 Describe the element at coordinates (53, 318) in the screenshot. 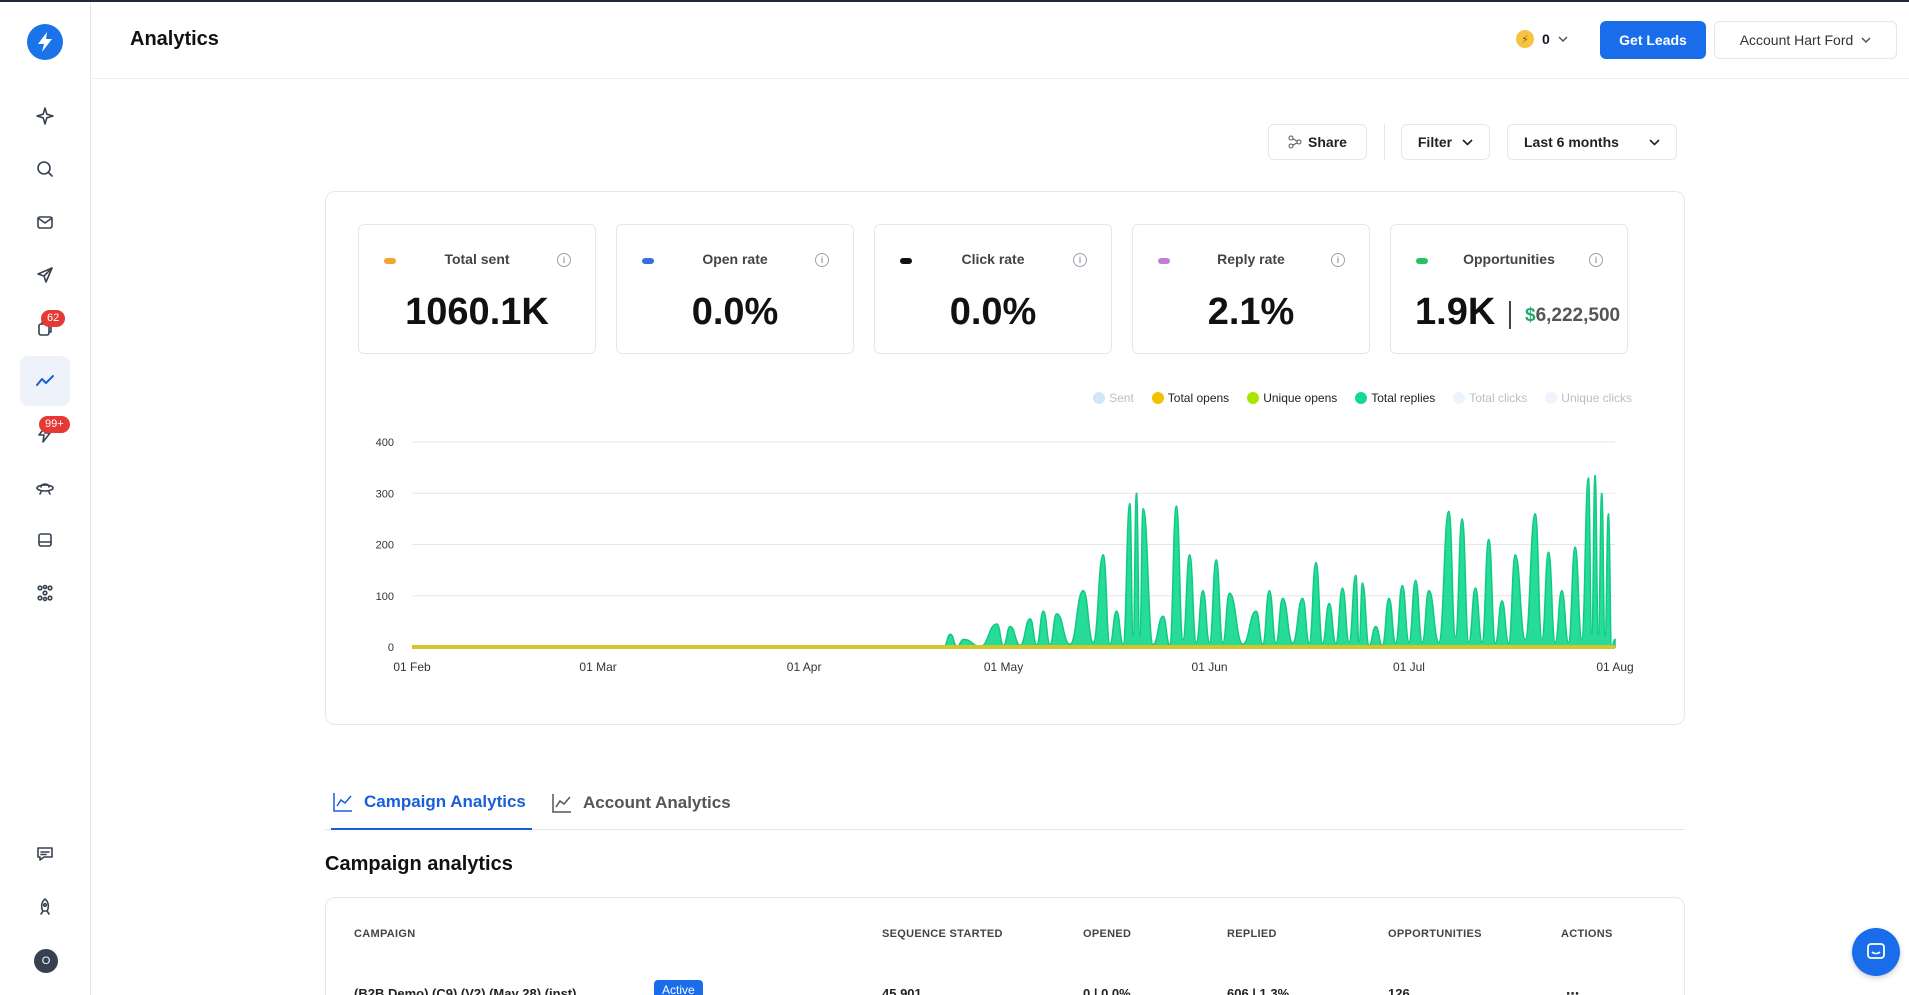

I see `campaigns-badge: 62` at that location.